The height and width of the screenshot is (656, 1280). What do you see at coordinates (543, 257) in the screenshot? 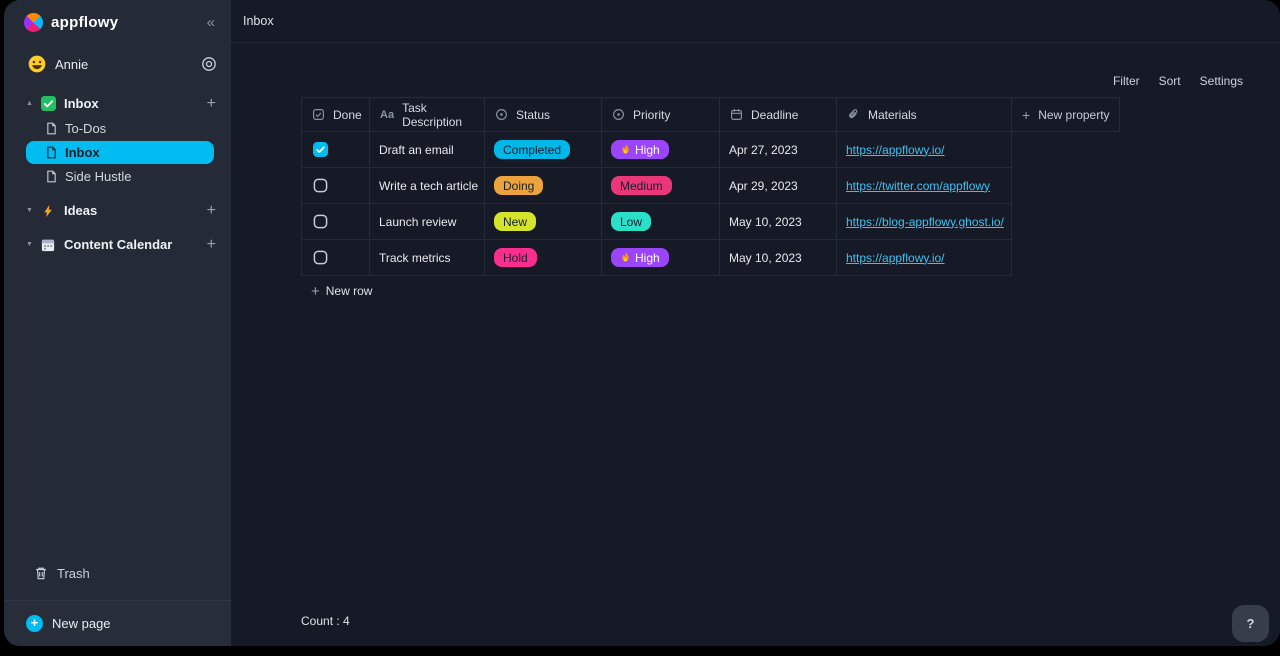
I see `status-cell: Hold` at bounding box center [543, 257].